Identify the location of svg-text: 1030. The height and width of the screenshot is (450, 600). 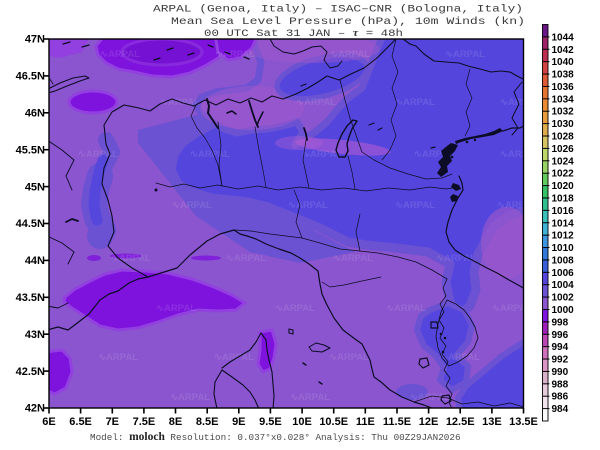
(563, 124).